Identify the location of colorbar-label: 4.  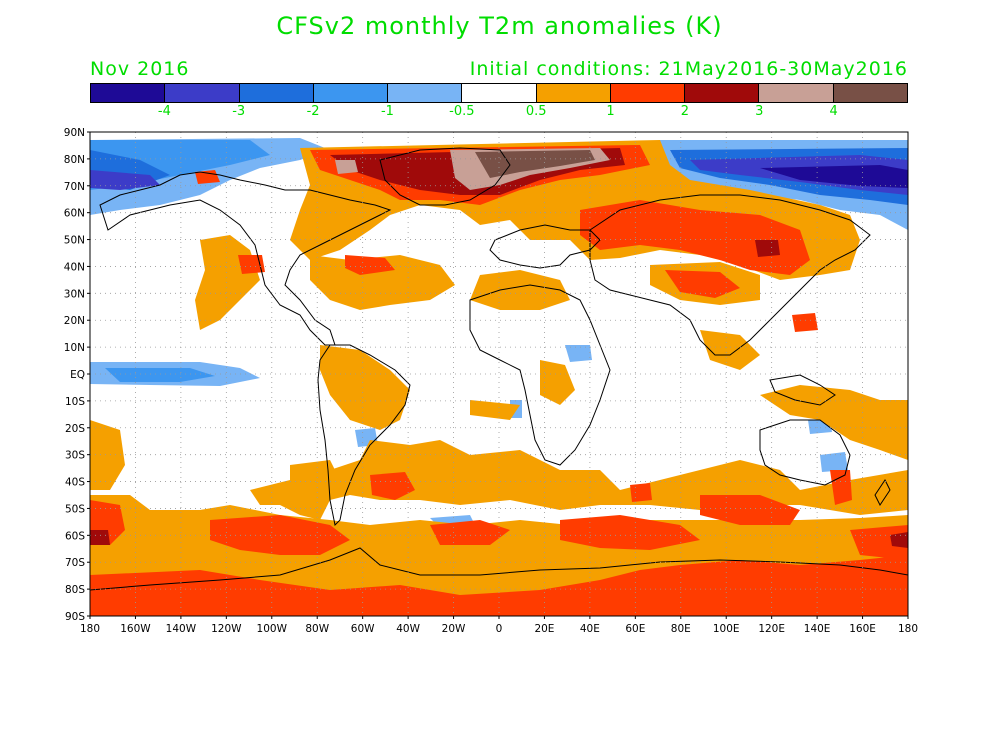
(833, 111).